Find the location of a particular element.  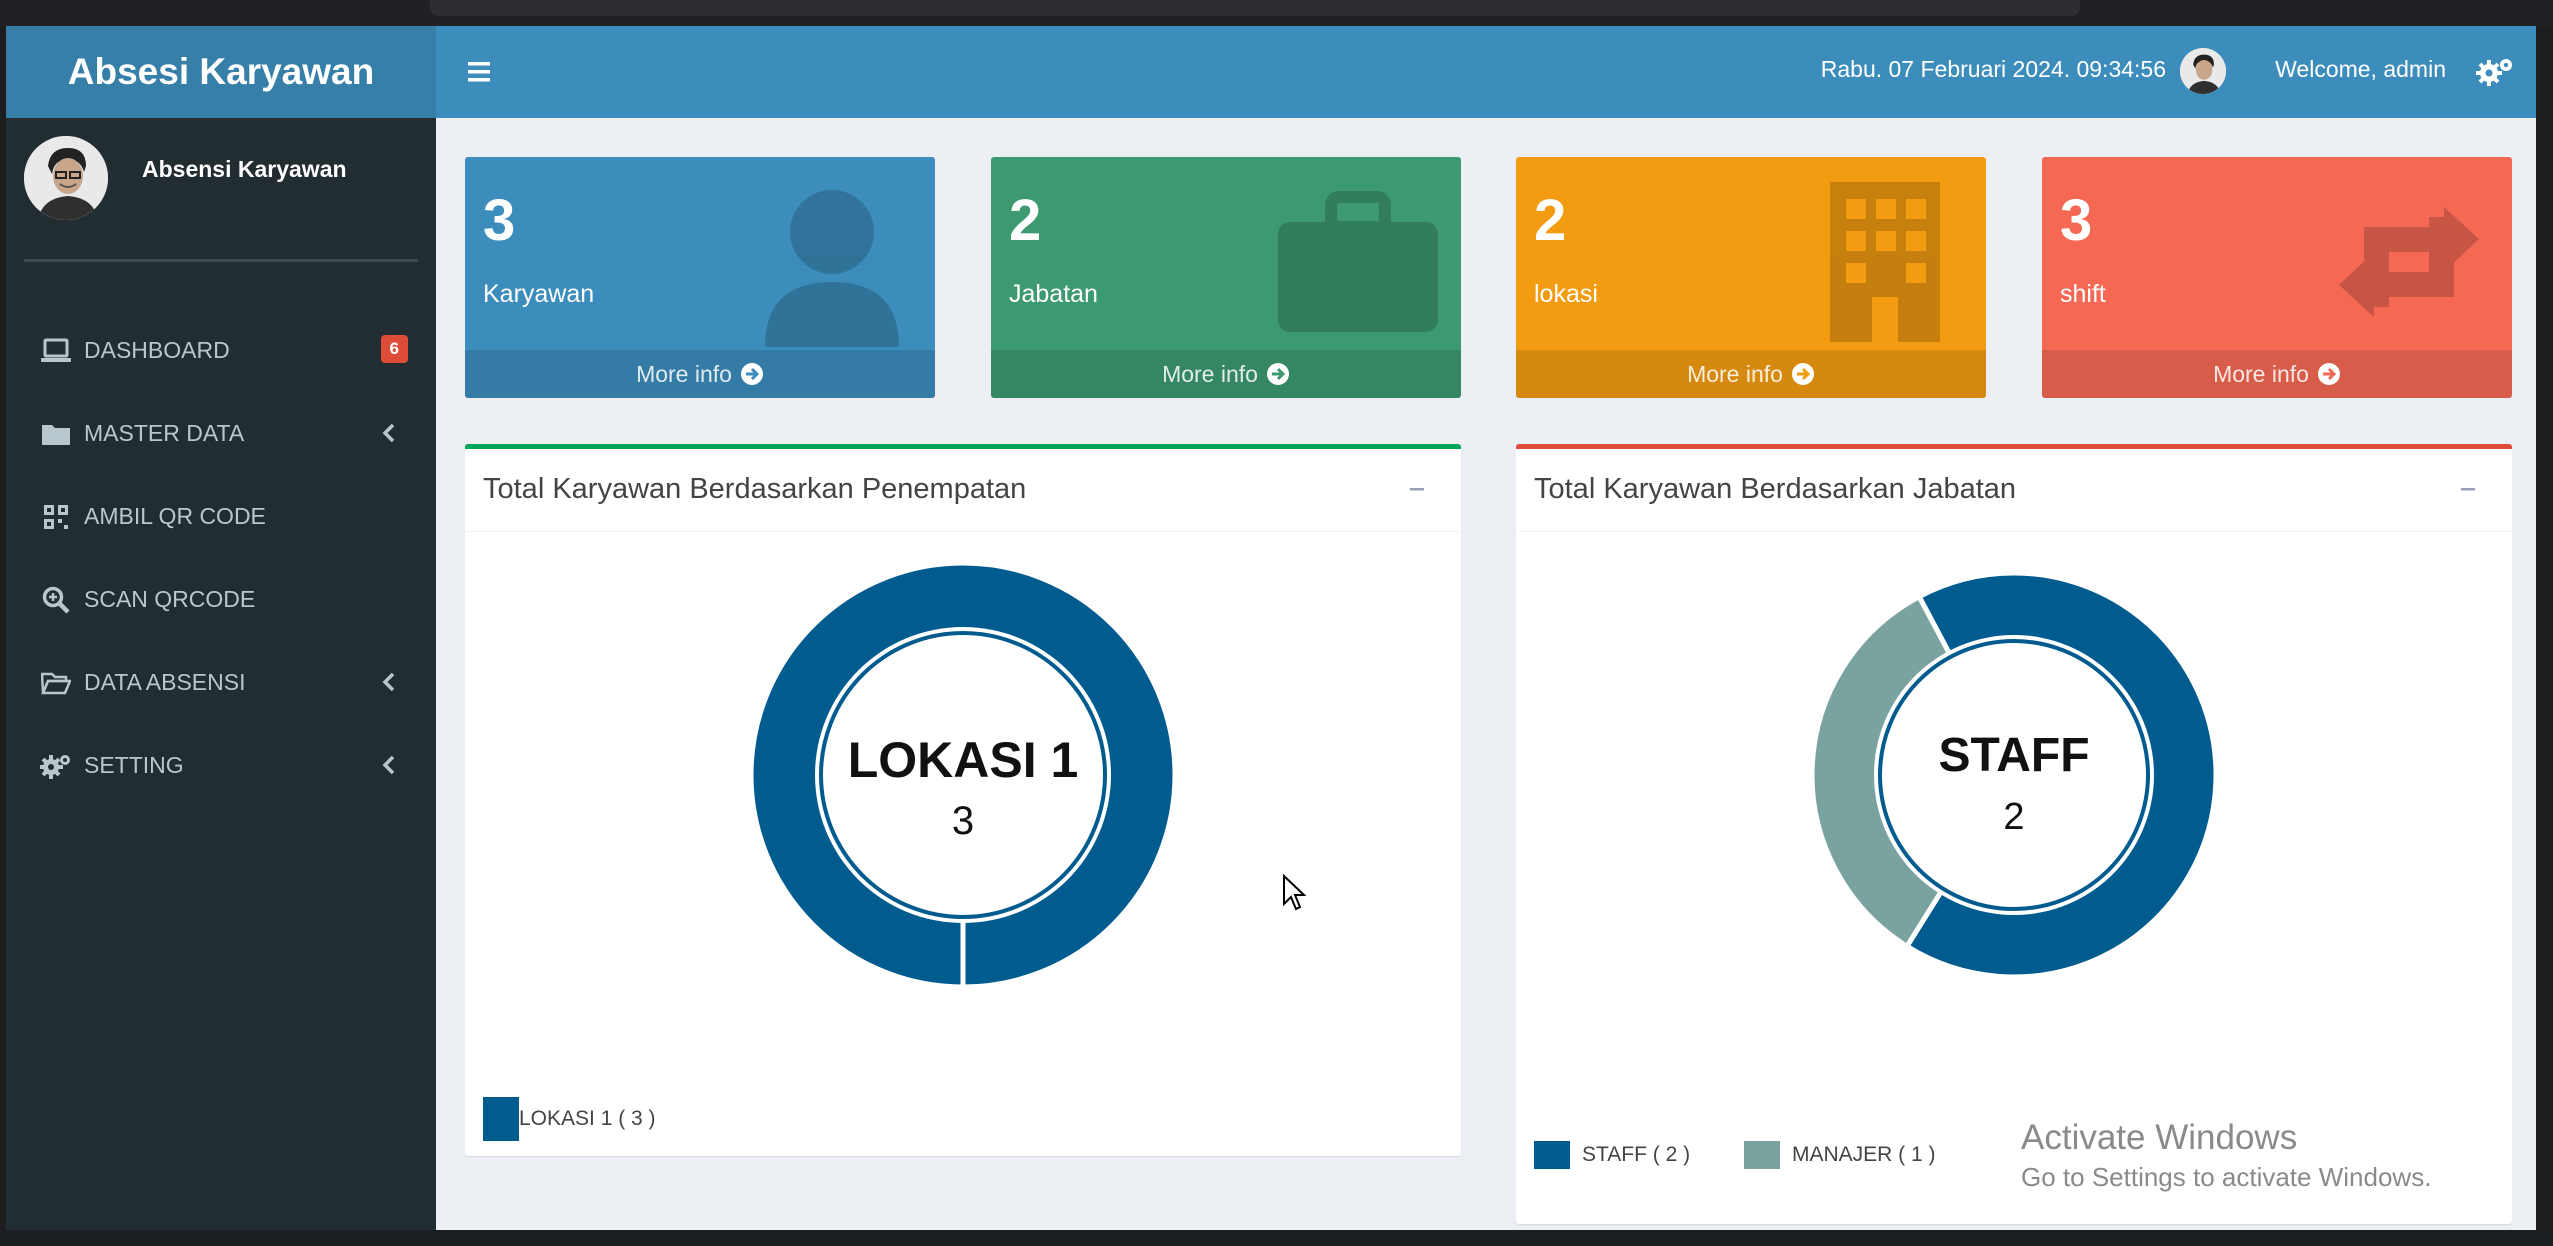

current-datetime: Rabu. 07 Februari 2024. 09:34:56 is located at coordinates (1993, 69).